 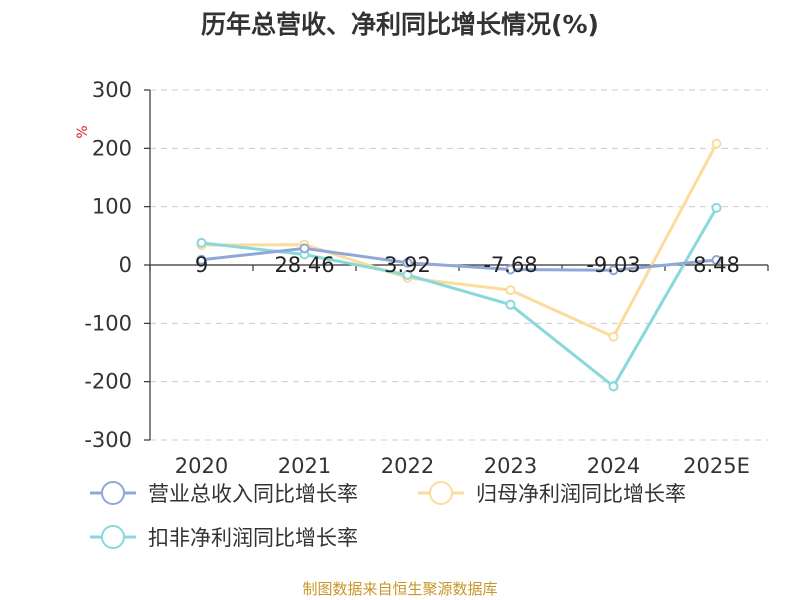 I want to click on series-line, so click(x=459, y=259).